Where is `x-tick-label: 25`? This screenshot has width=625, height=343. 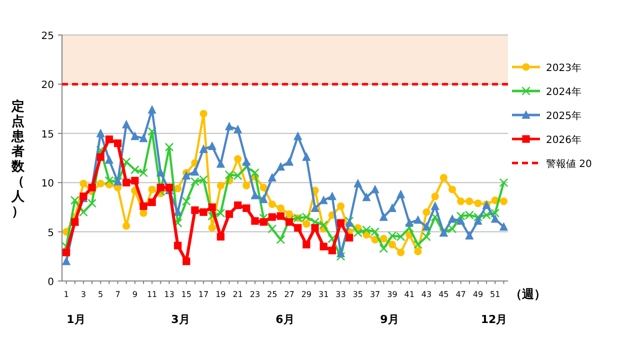 x-tick-label: 25 is located at coordinates (272, 294).